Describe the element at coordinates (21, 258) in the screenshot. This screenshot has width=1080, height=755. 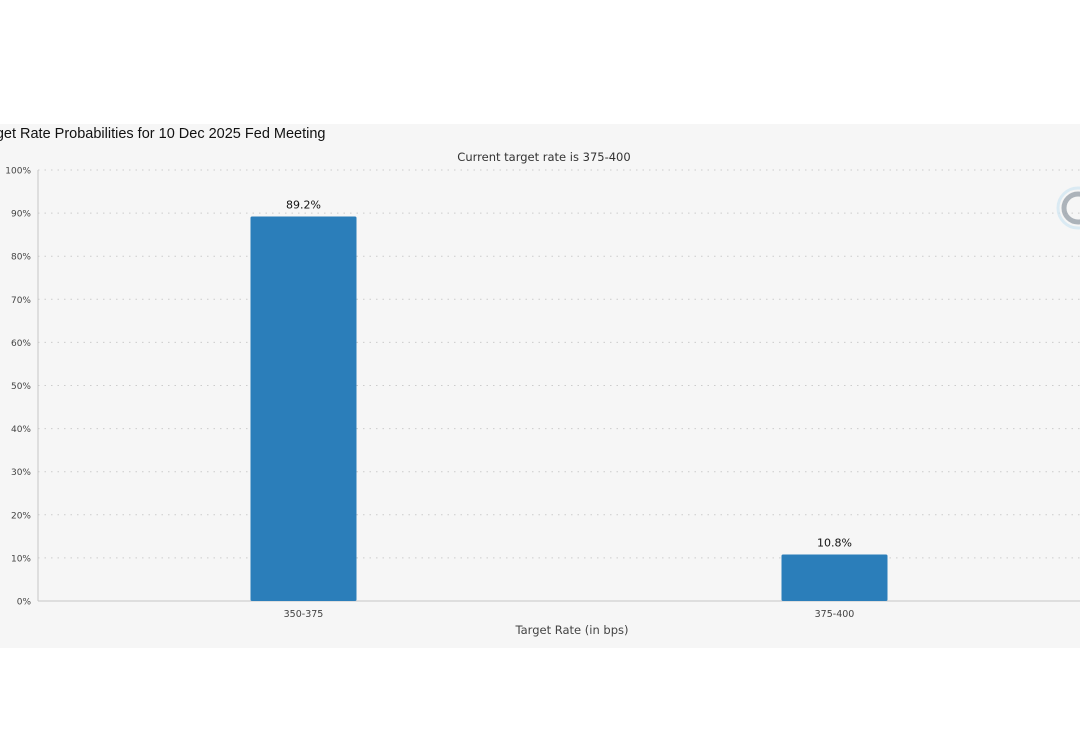
I see `y-tick-label: 80%` at that location.